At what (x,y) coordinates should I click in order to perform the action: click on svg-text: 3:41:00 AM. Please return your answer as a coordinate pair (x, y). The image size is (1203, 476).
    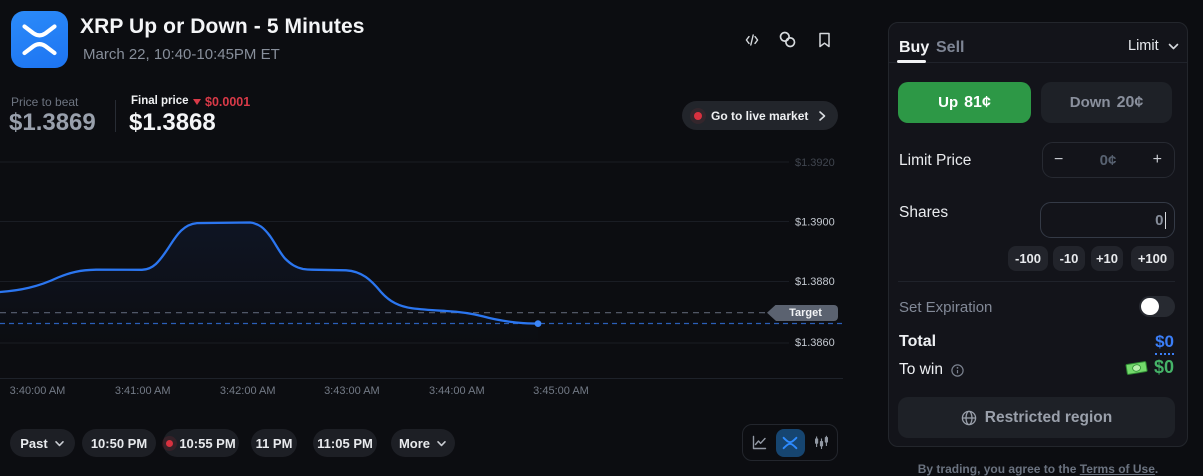
    Looking at the image, I should click on (143, 391).